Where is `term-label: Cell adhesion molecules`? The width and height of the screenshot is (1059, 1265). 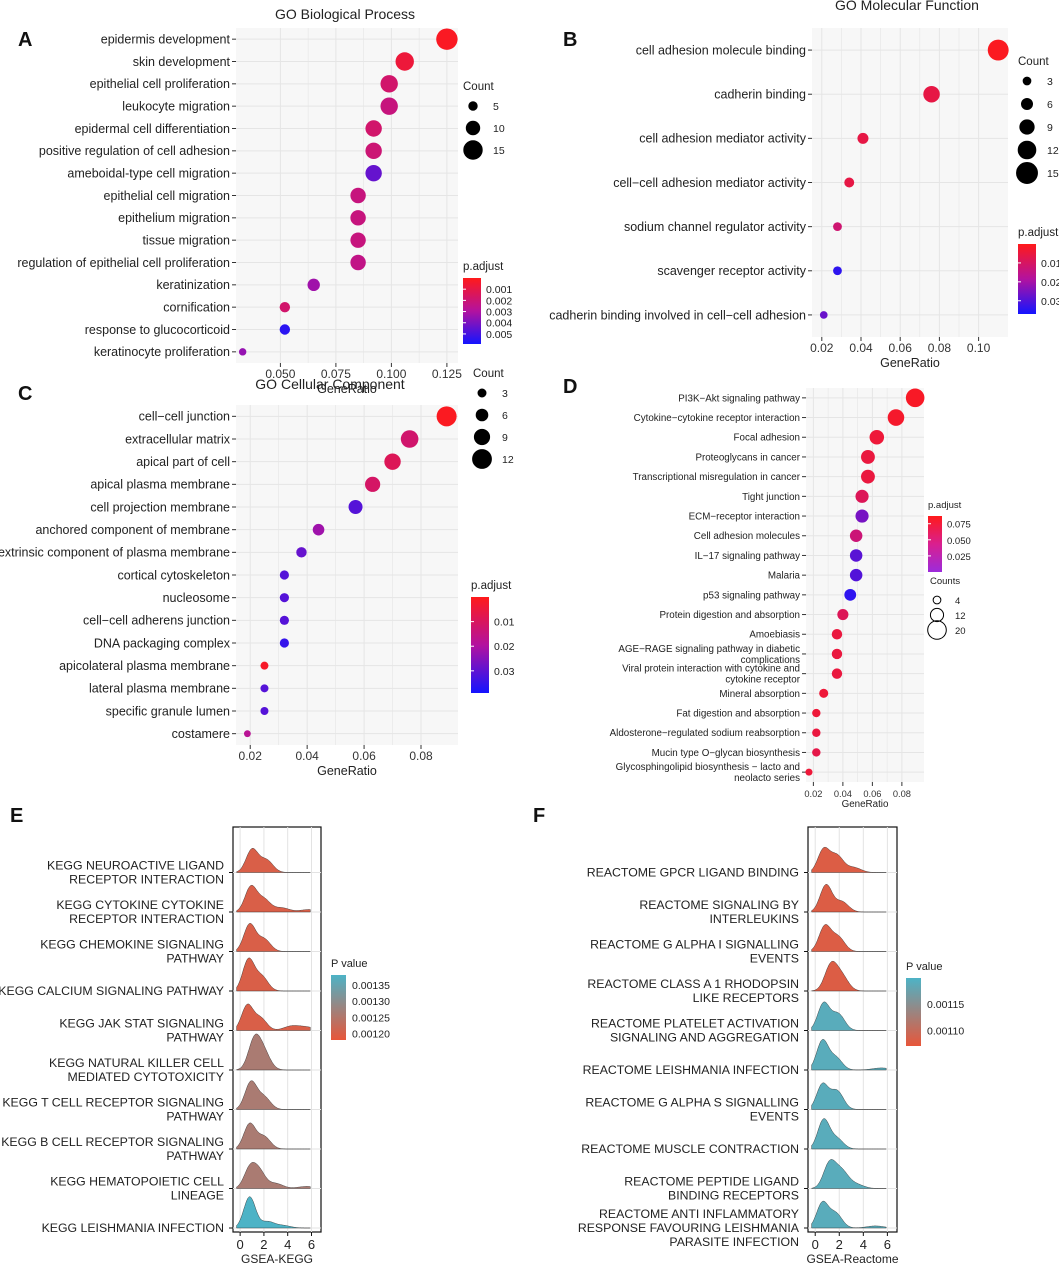
term-label: Cell adhesion molecules is located at coordinates (747, 536).